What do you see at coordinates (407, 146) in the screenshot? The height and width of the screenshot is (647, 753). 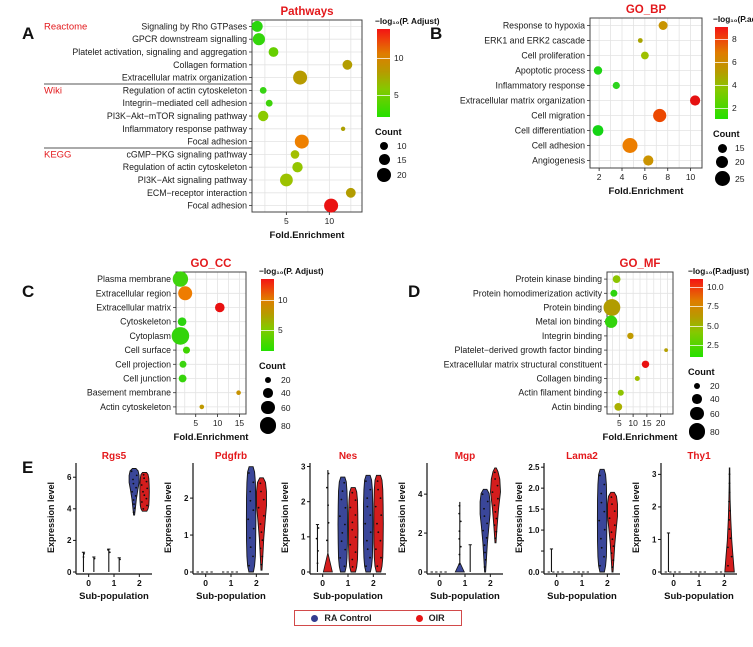 I see `count-legend-item: 10` at bounding box center [407, 146].